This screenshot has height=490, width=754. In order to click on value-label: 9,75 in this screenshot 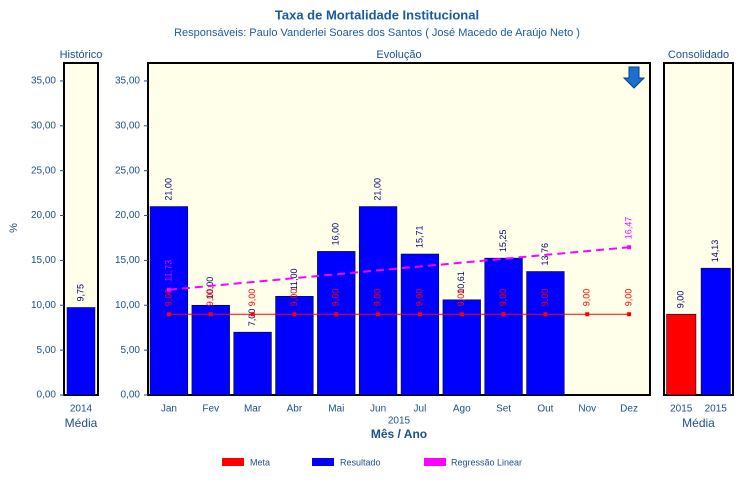, I will do `click(80, 293)`.